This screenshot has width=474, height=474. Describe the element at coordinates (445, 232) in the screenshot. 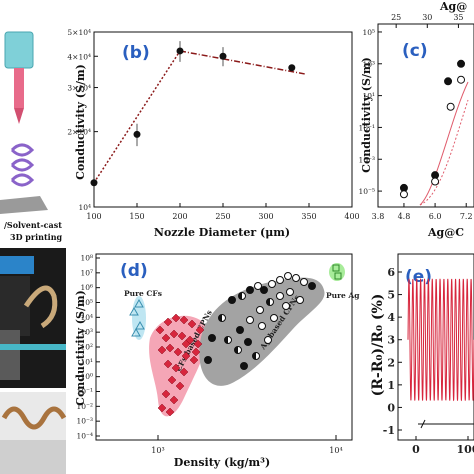

I see `chart-c-xlabel: Ag@C` at that location.